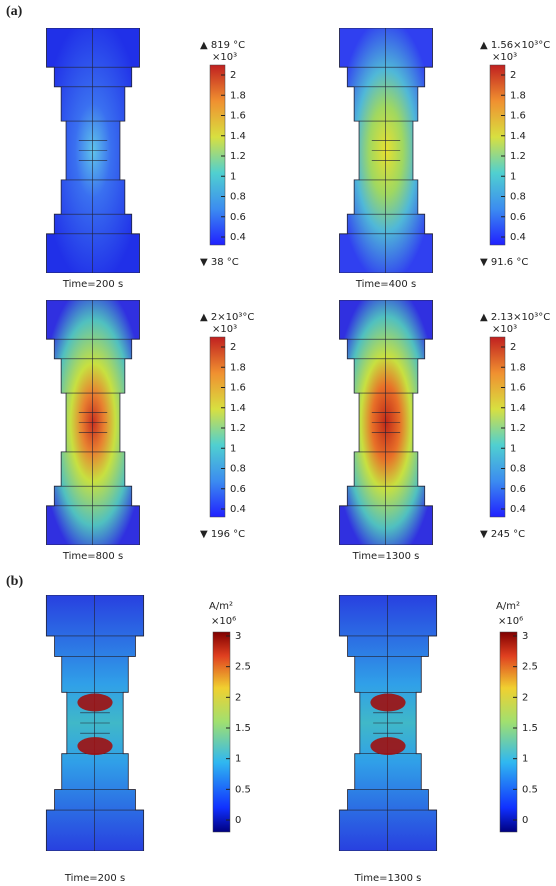 The image size is (556, 886). What do you see at coordinates (219, 262) in the screenshot?
I see `min-label: ▼ 38 °C` at bounding box center [219, 262].